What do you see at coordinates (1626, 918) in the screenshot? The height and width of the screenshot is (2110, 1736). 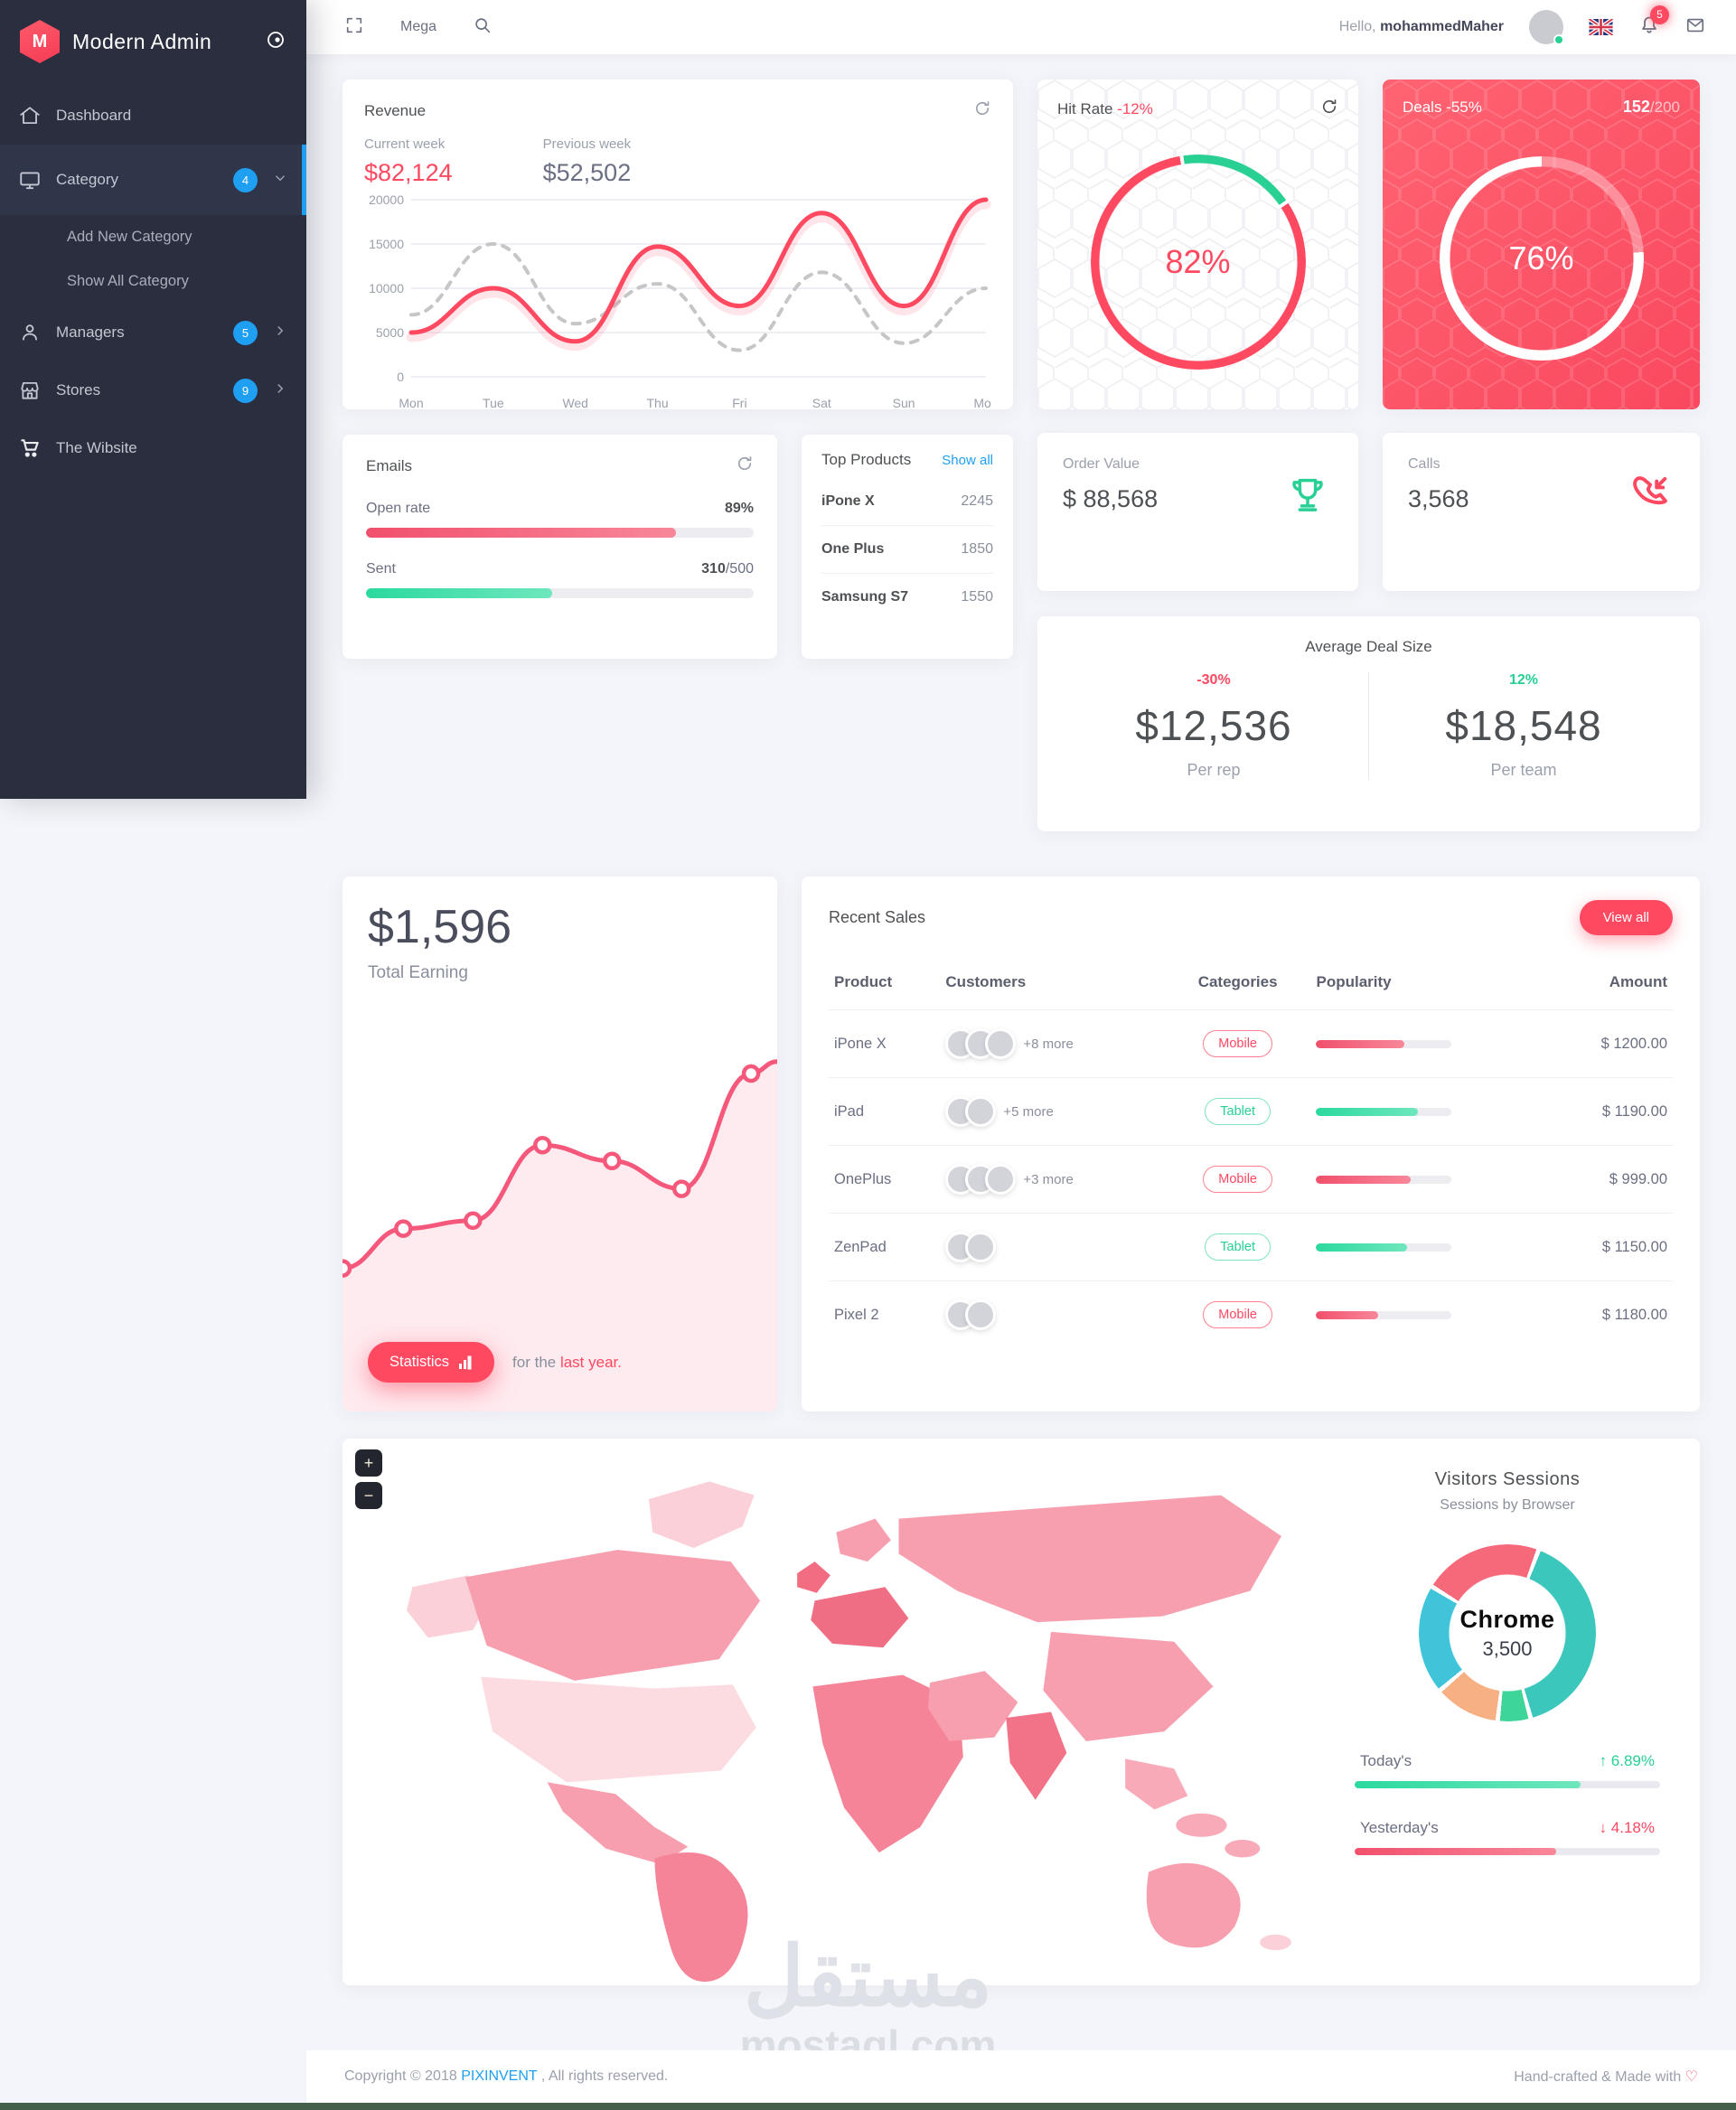 I see `view-all-button: View all` at bounding box center [1626, 918].